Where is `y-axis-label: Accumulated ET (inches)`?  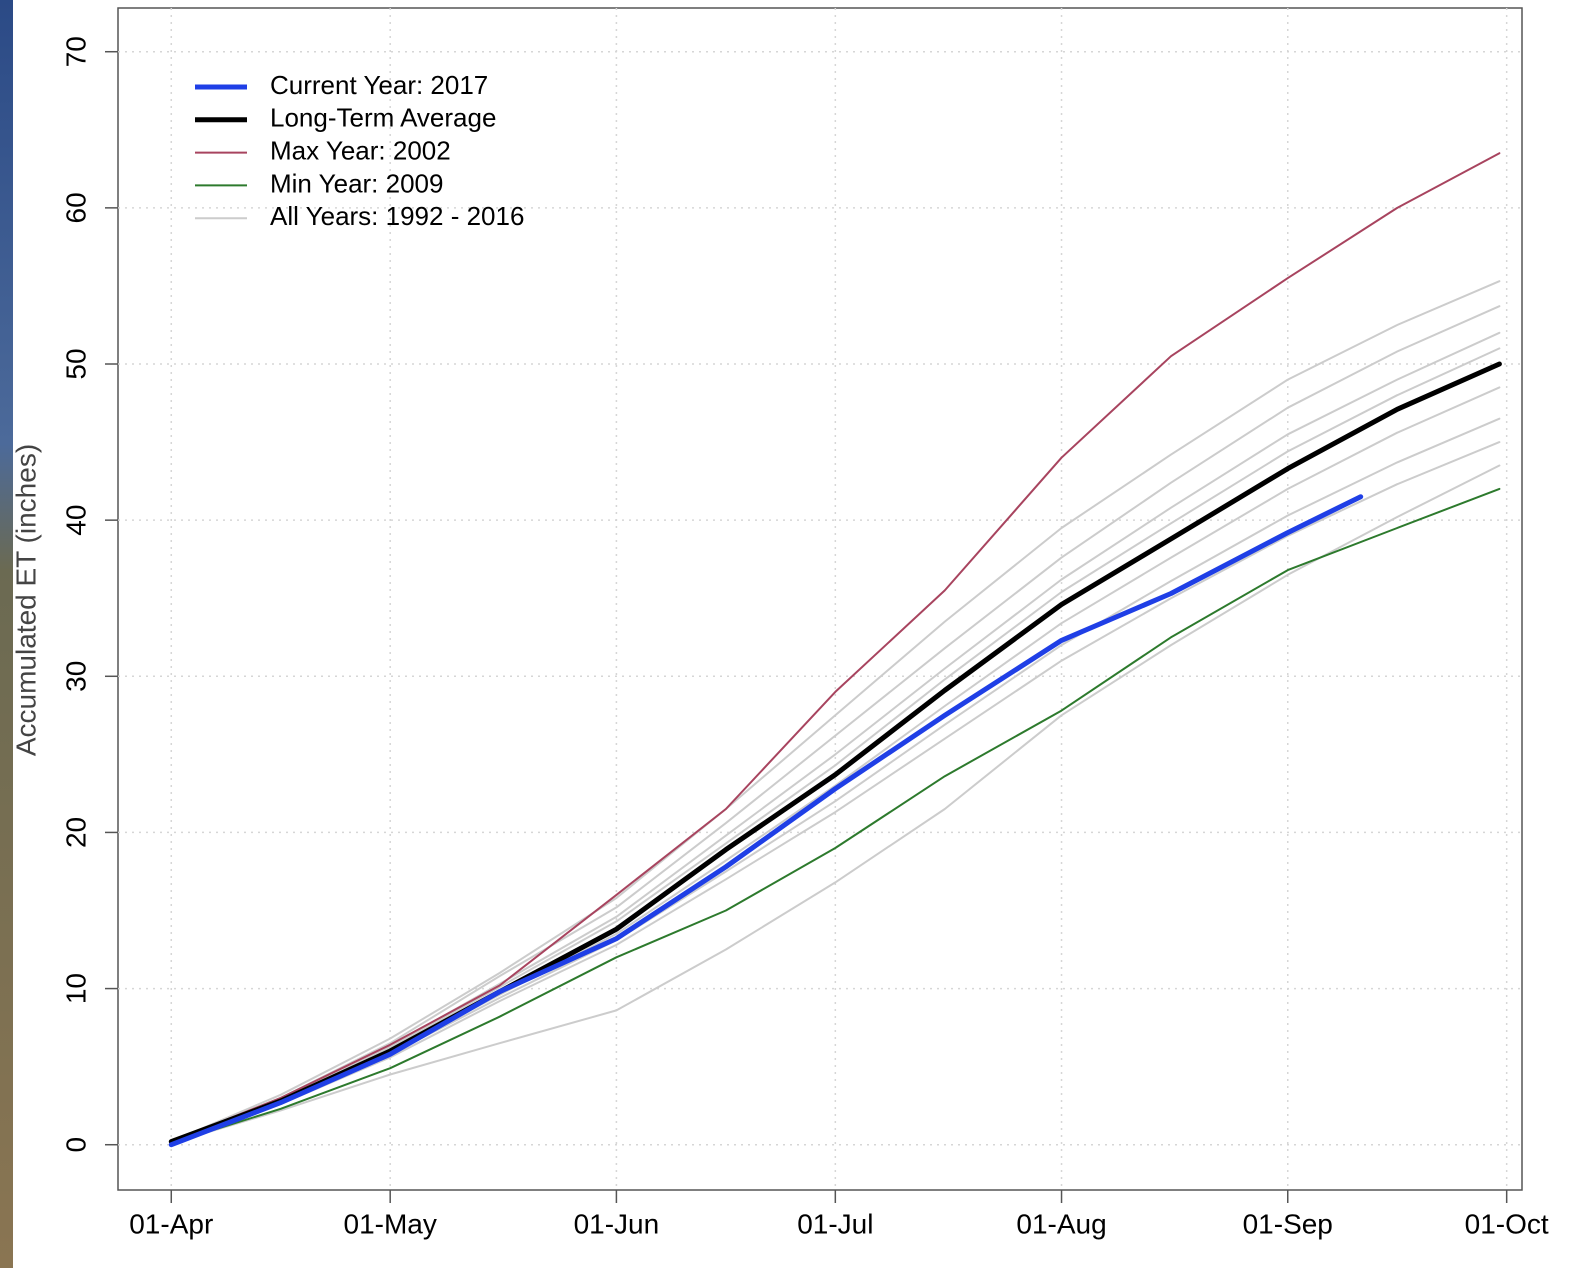
y-axis-label: Accumulated ET (inches) is located at coordinates (25, 600).